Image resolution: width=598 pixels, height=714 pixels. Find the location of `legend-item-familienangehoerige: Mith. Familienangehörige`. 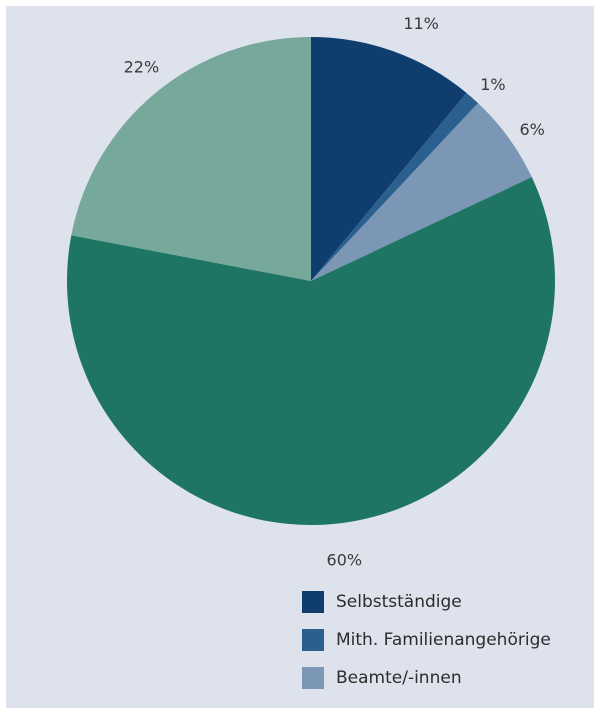

legend-item-familienangehoerige: Mith. Familienangehörige is located at coordinates (426, 640).